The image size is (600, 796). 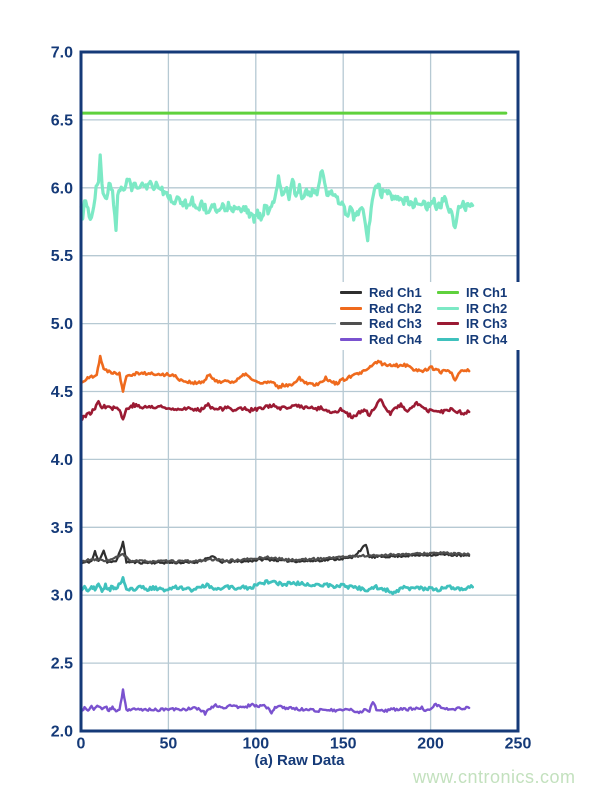 I want to click on x-axis-caption: (a) Raw Data, so click(x=299, y=760).